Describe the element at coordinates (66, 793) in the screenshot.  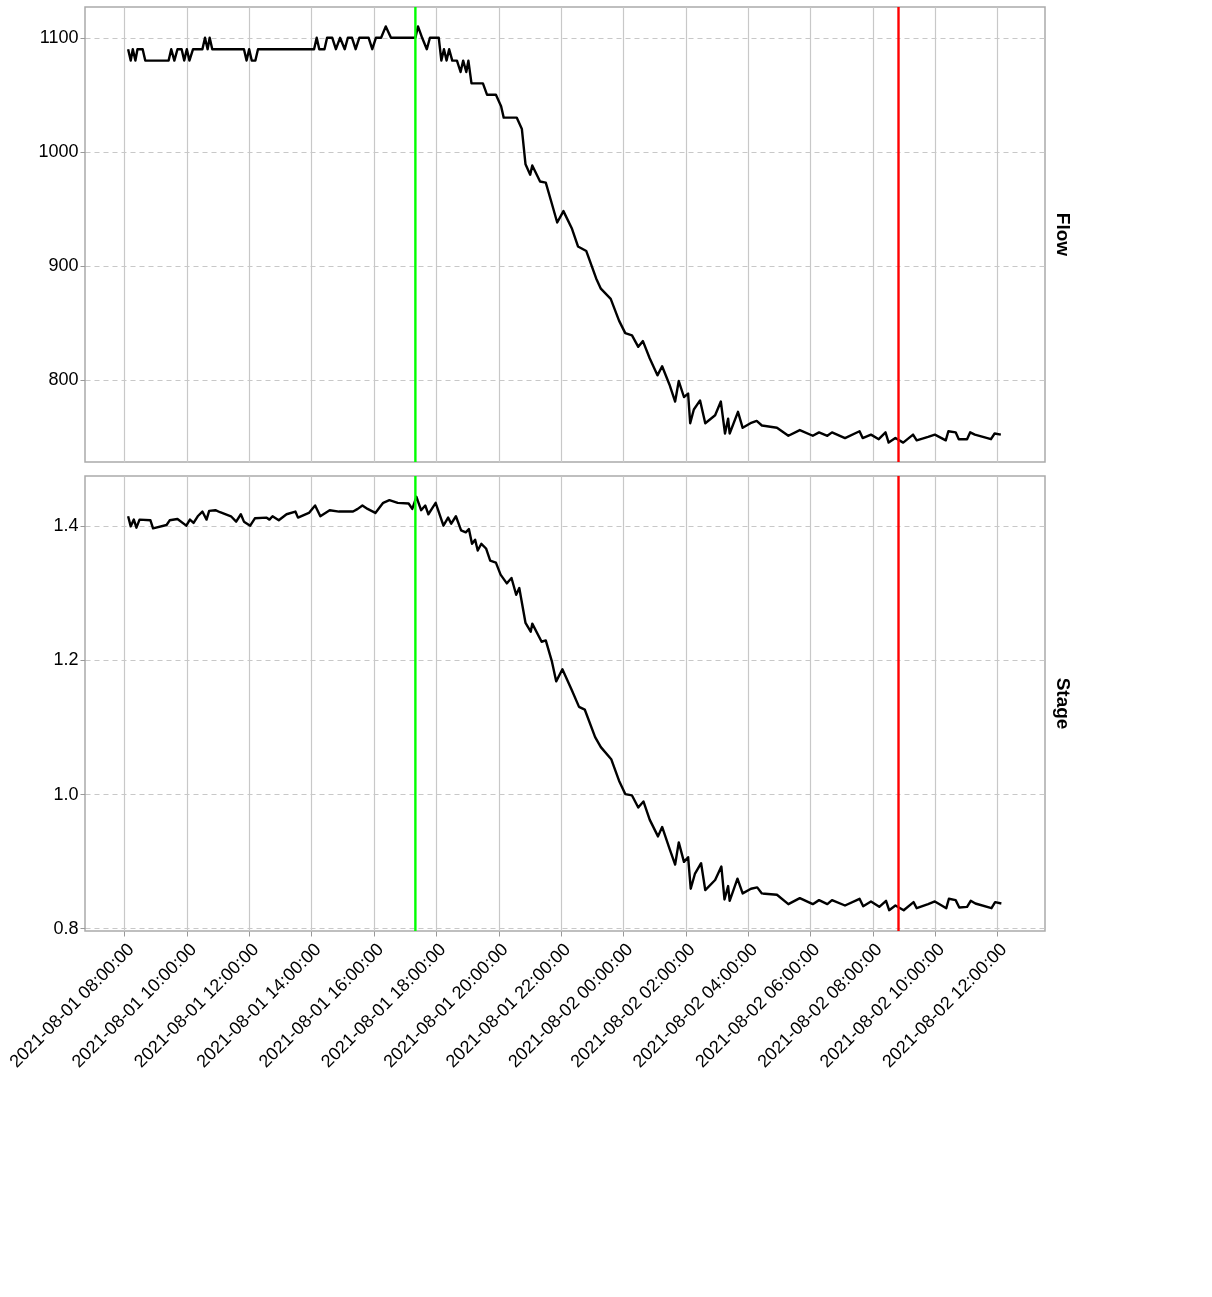
I see `y-tick-label: 1.0` at that location.